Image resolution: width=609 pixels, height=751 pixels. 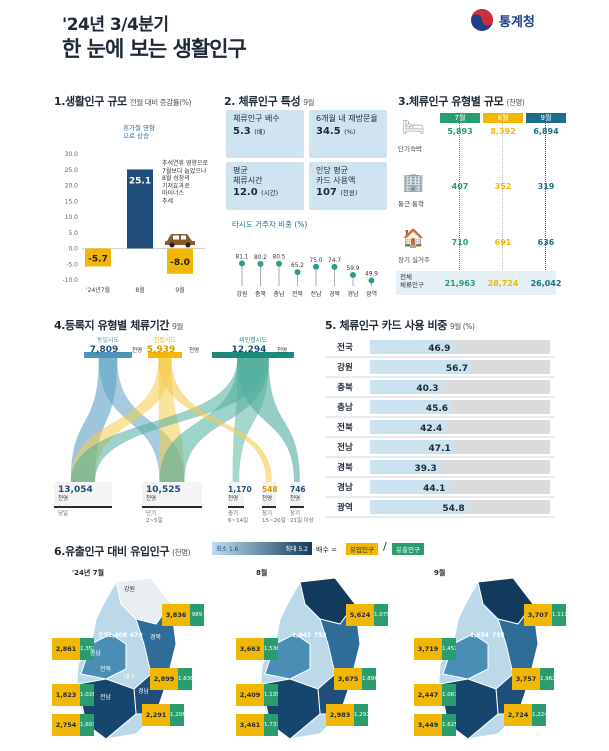 I want to click on region-label: 경북, so click(x=156, y=637).